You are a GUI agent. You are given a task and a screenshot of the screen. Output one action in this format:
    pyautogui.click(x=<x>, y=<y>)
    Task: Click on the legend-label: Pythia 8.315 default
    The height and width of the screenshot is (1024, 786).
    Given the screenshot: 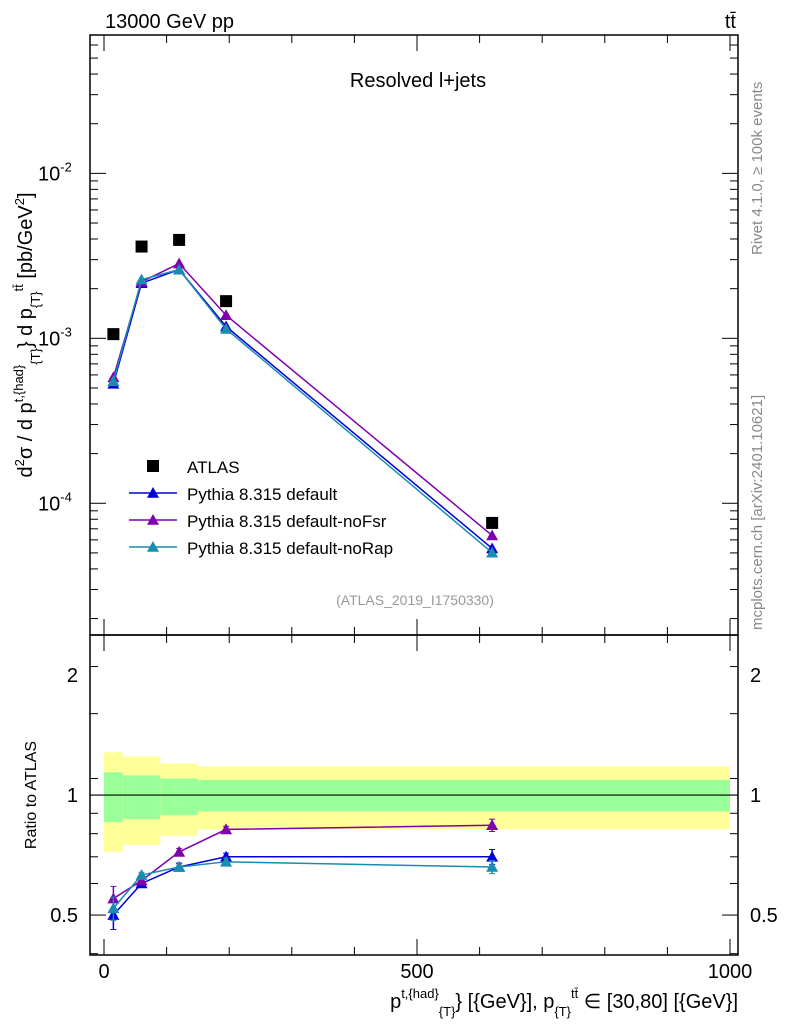 What is the action you would take?
    pyautogui.click(x=262, y=494)
    